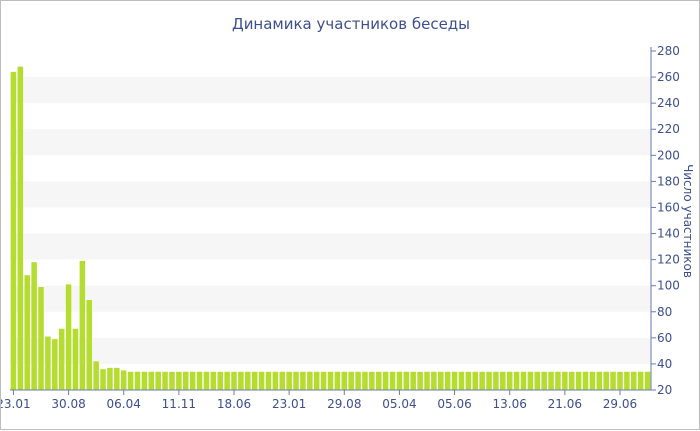 The height and width of the screenshot is (431, 700). What do you see at coordinates (351, 24) in the screenshot?
I see `chart-title: Динамика участников беседы` at bounding box center [351, 24].